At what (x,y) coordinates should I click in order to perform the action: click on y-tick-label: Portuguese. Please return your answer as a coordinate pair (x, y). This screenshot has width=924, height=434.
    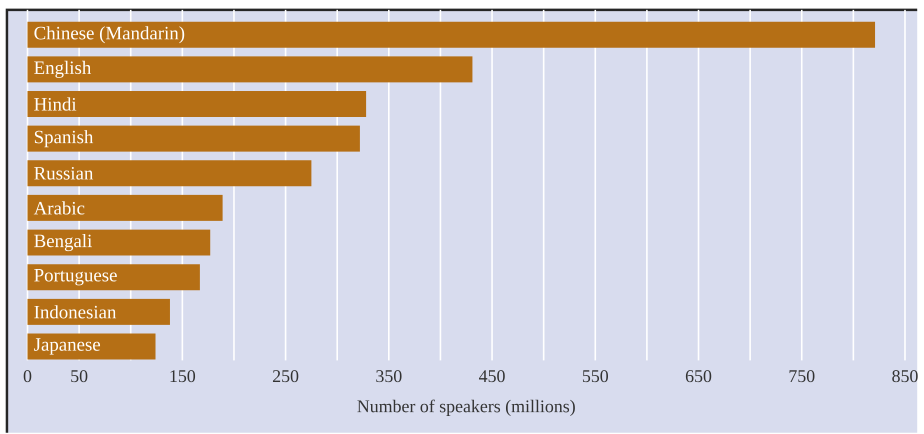
    Looking at the image, I should click on (75, 277).